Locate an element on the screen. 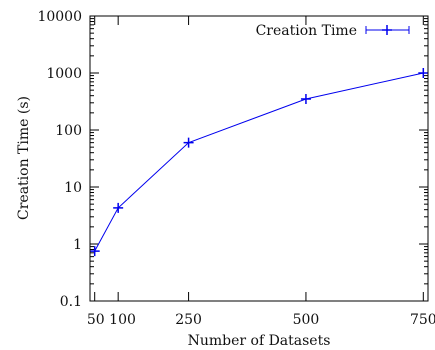  legend: Creation Time is located at coordinates (333, 31).